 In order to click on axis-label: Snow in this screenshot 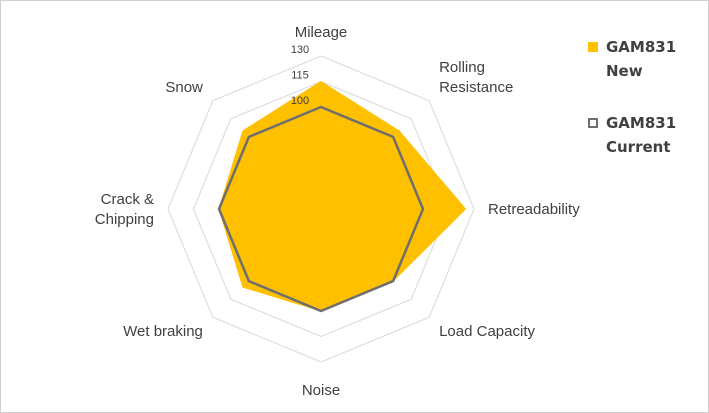, I will do `click(184, 87)`.